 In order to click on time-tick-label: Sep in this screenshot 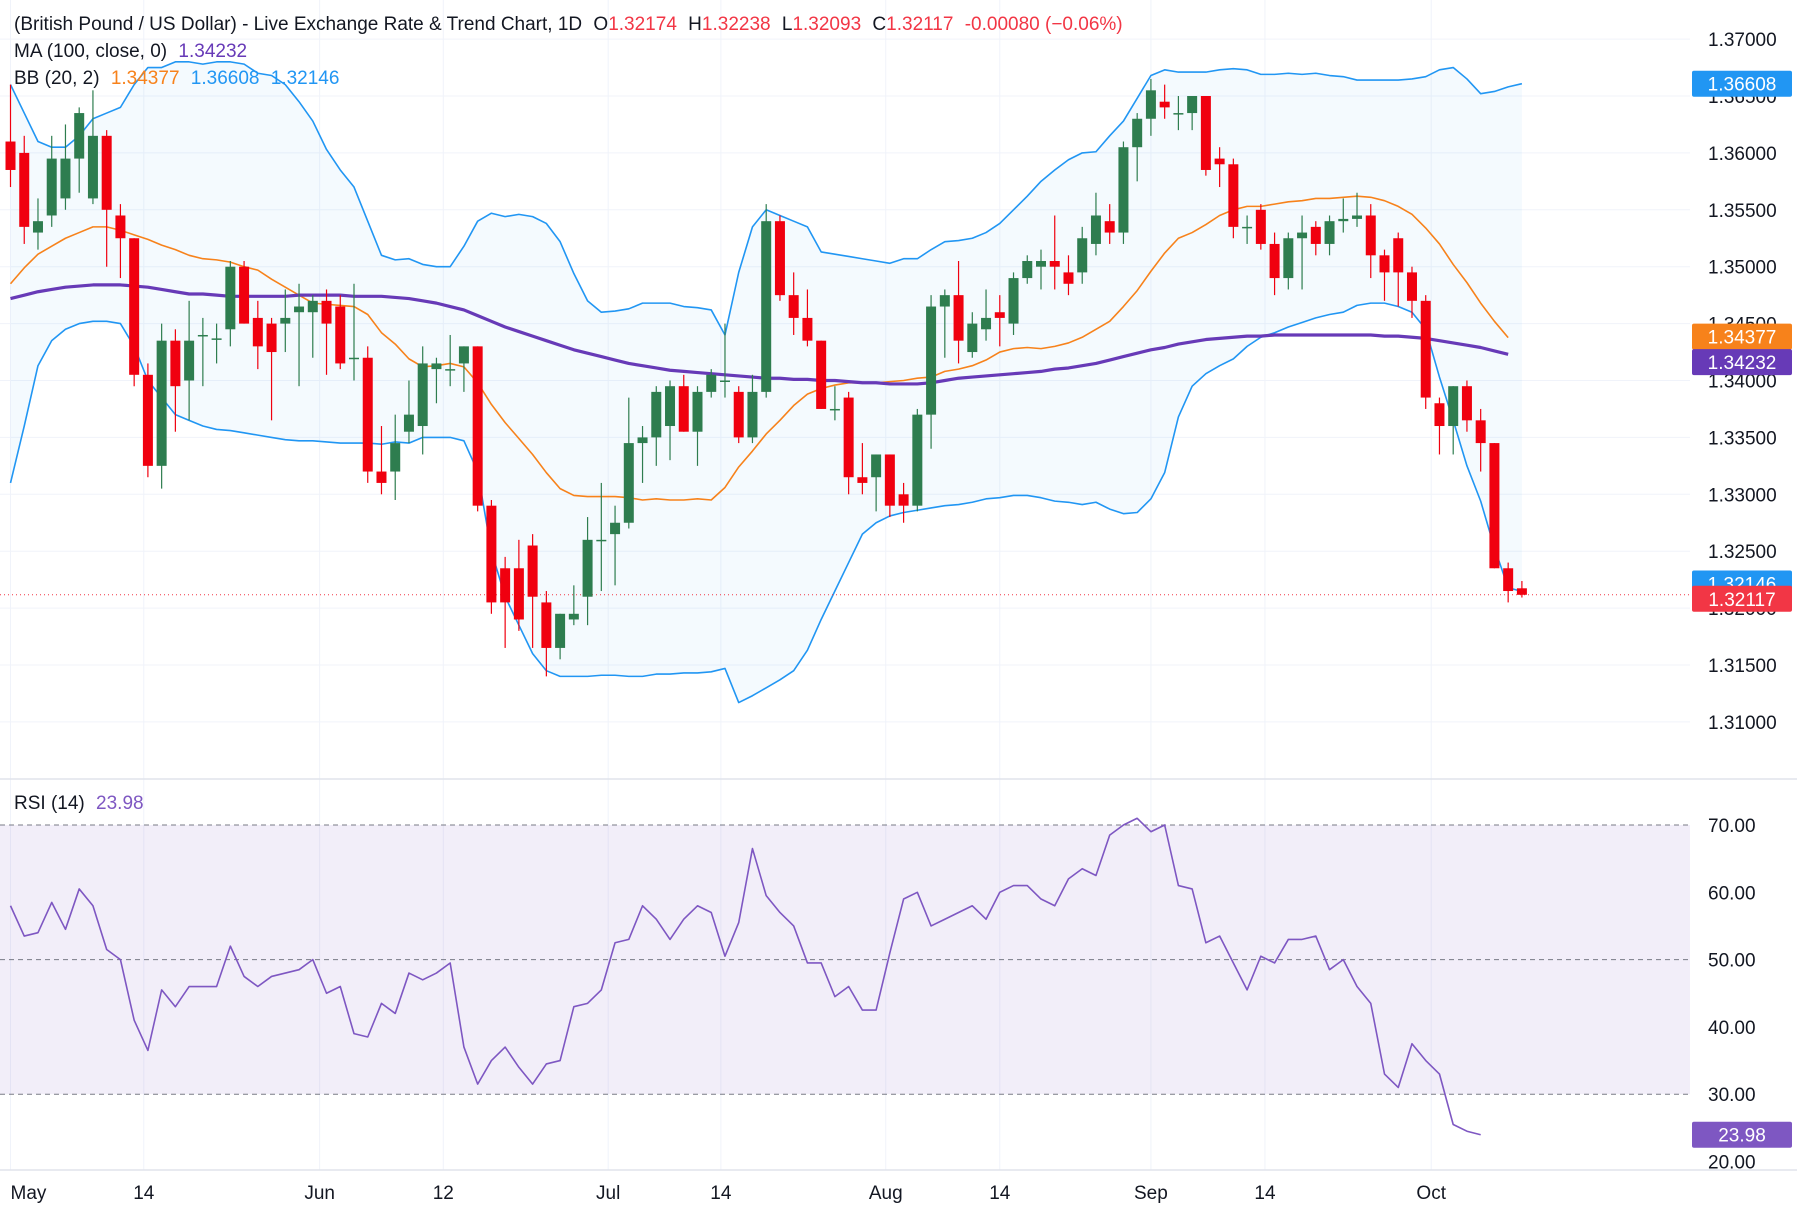, I will do `click(1151, 1193)`.